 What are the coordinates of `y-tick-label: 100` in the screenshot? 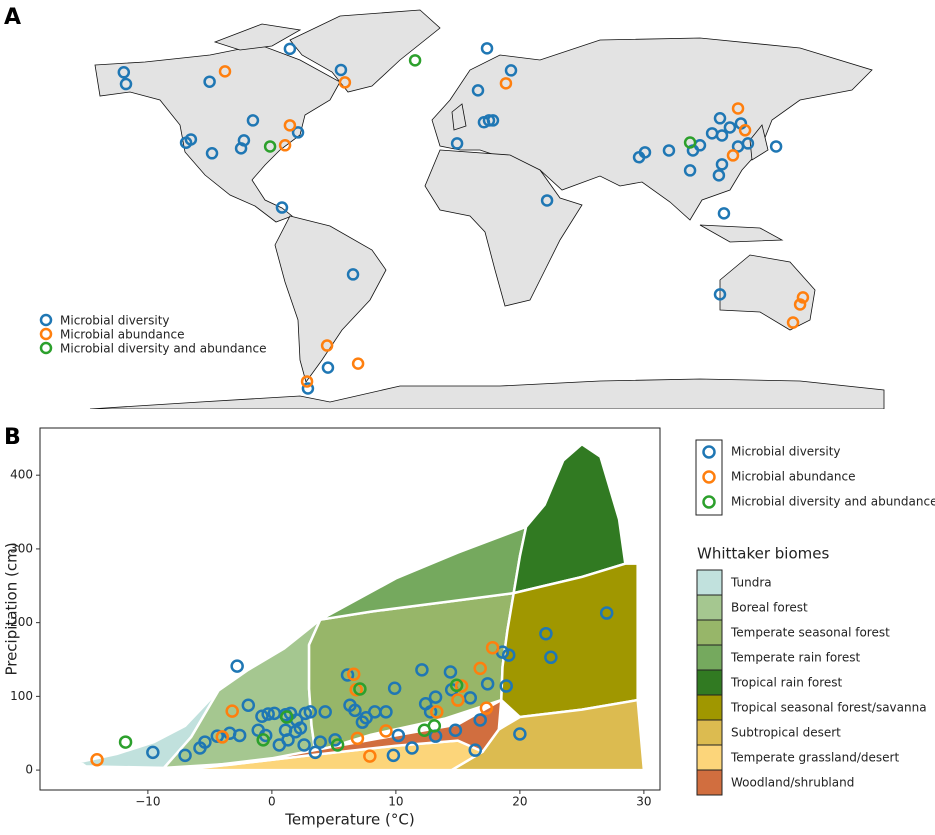 It's located at (21, 696).